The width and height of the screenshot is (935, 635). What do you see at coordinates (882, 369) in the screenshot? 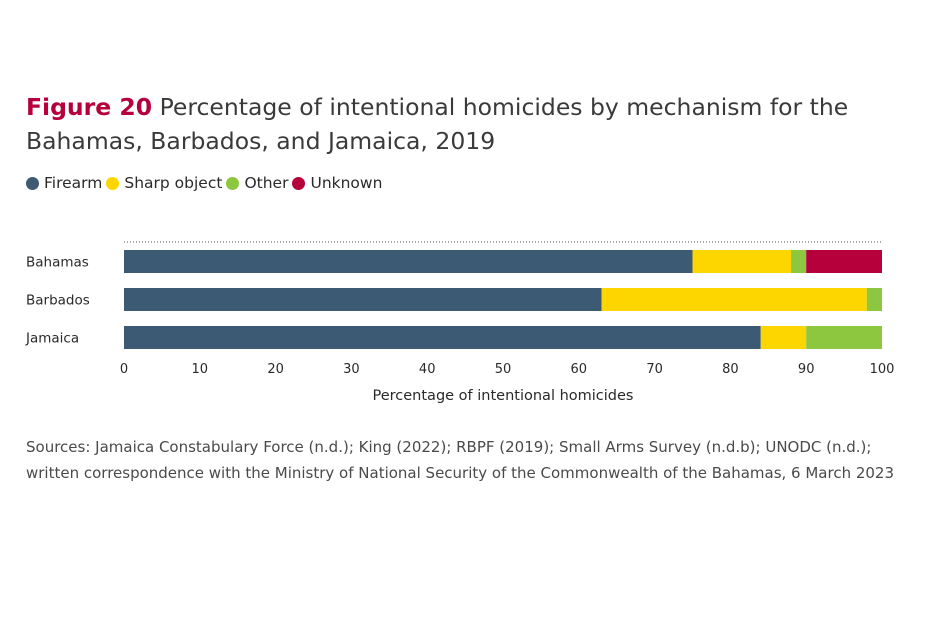
I see `x-tick-label: 100` at bounding box center [882, 369].